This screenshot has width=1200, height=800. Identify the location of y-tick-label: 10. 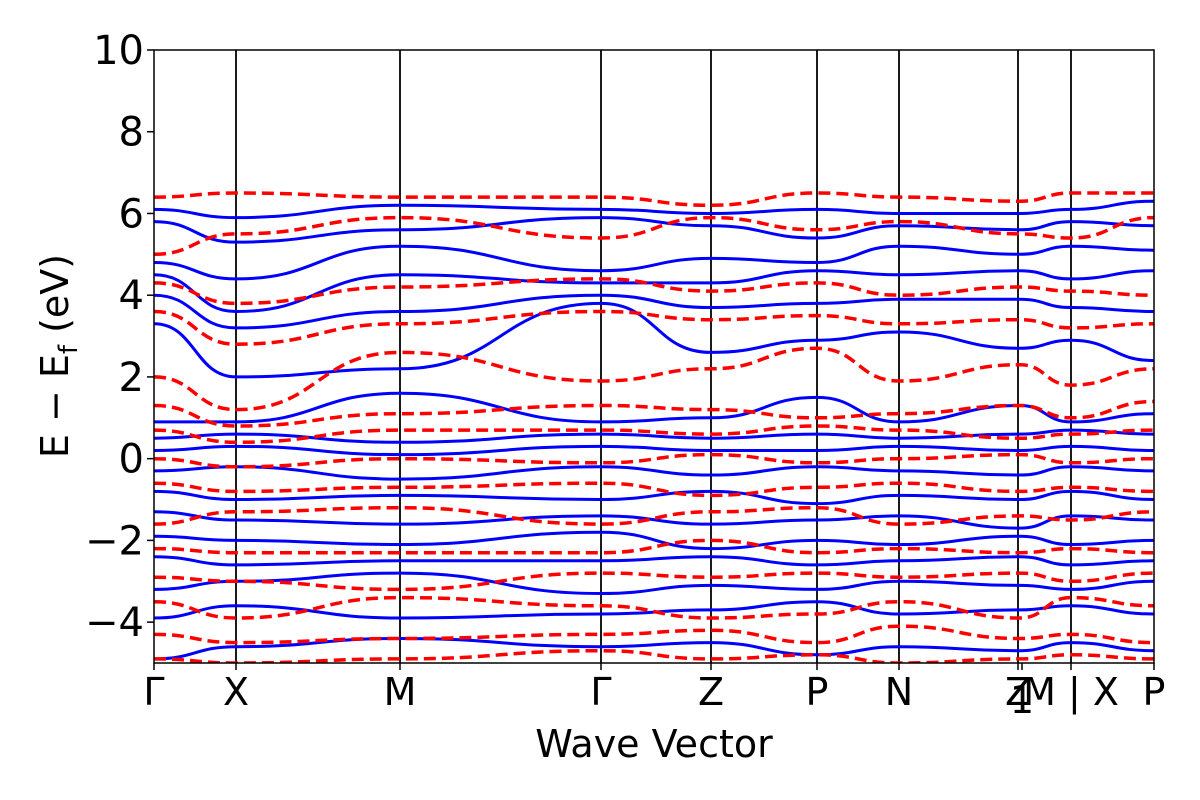
(118, 51).